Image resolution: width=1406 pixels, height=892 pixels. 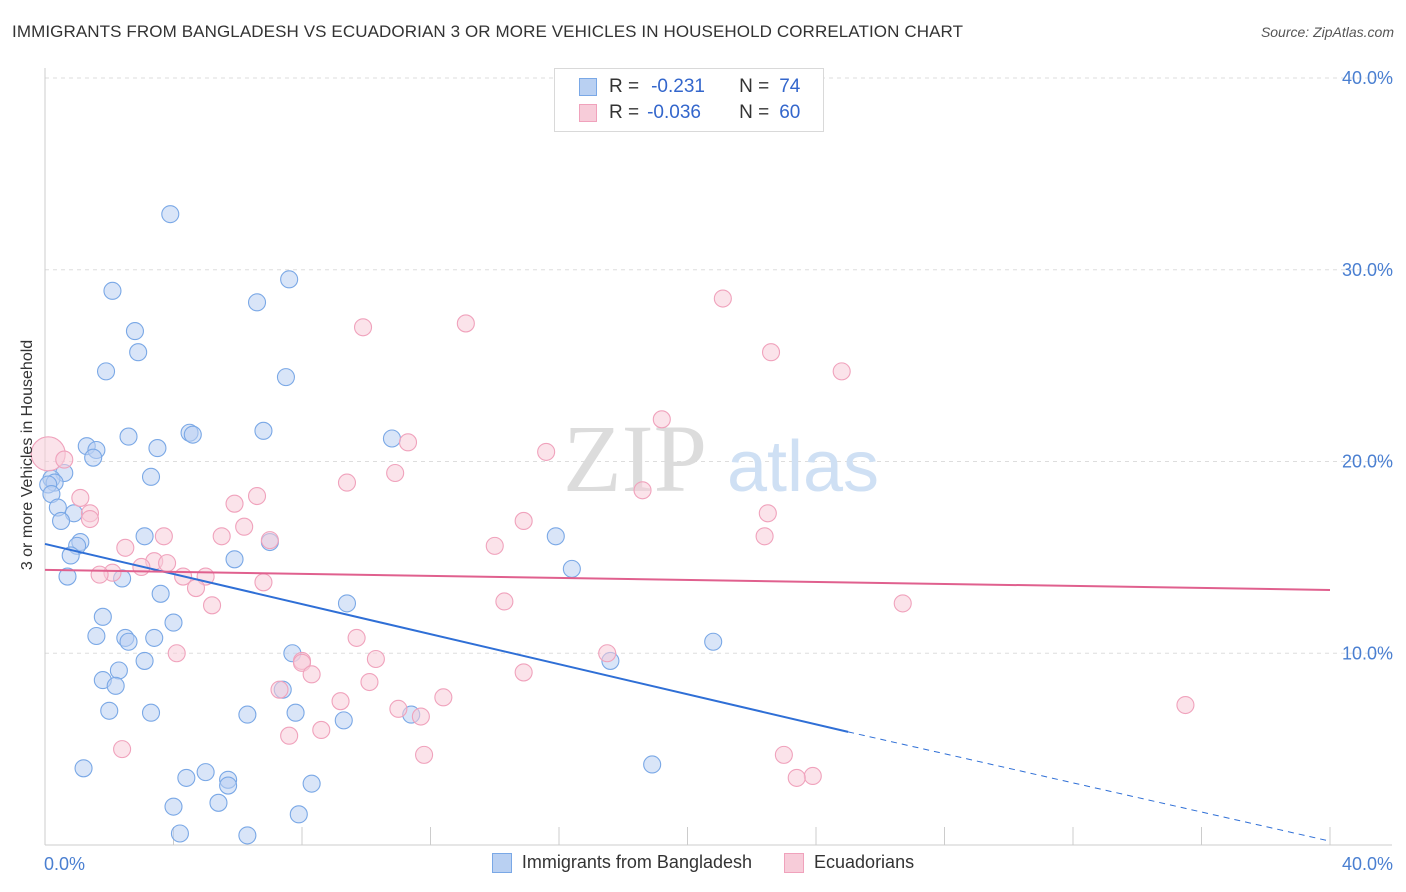 I want to click on y-tick-label: 40.0%, so click(x=1367, y=78).